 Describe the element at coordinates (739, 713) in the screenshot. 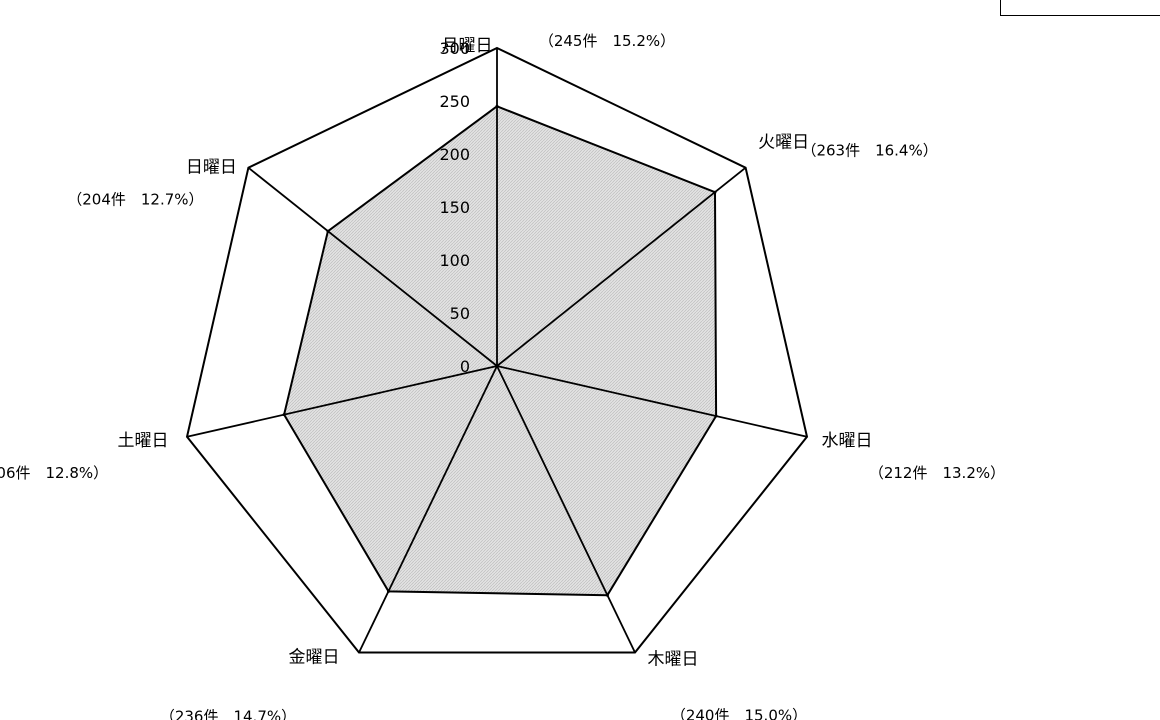

I see `data-label-3: （240件 15.0%）` at that location.